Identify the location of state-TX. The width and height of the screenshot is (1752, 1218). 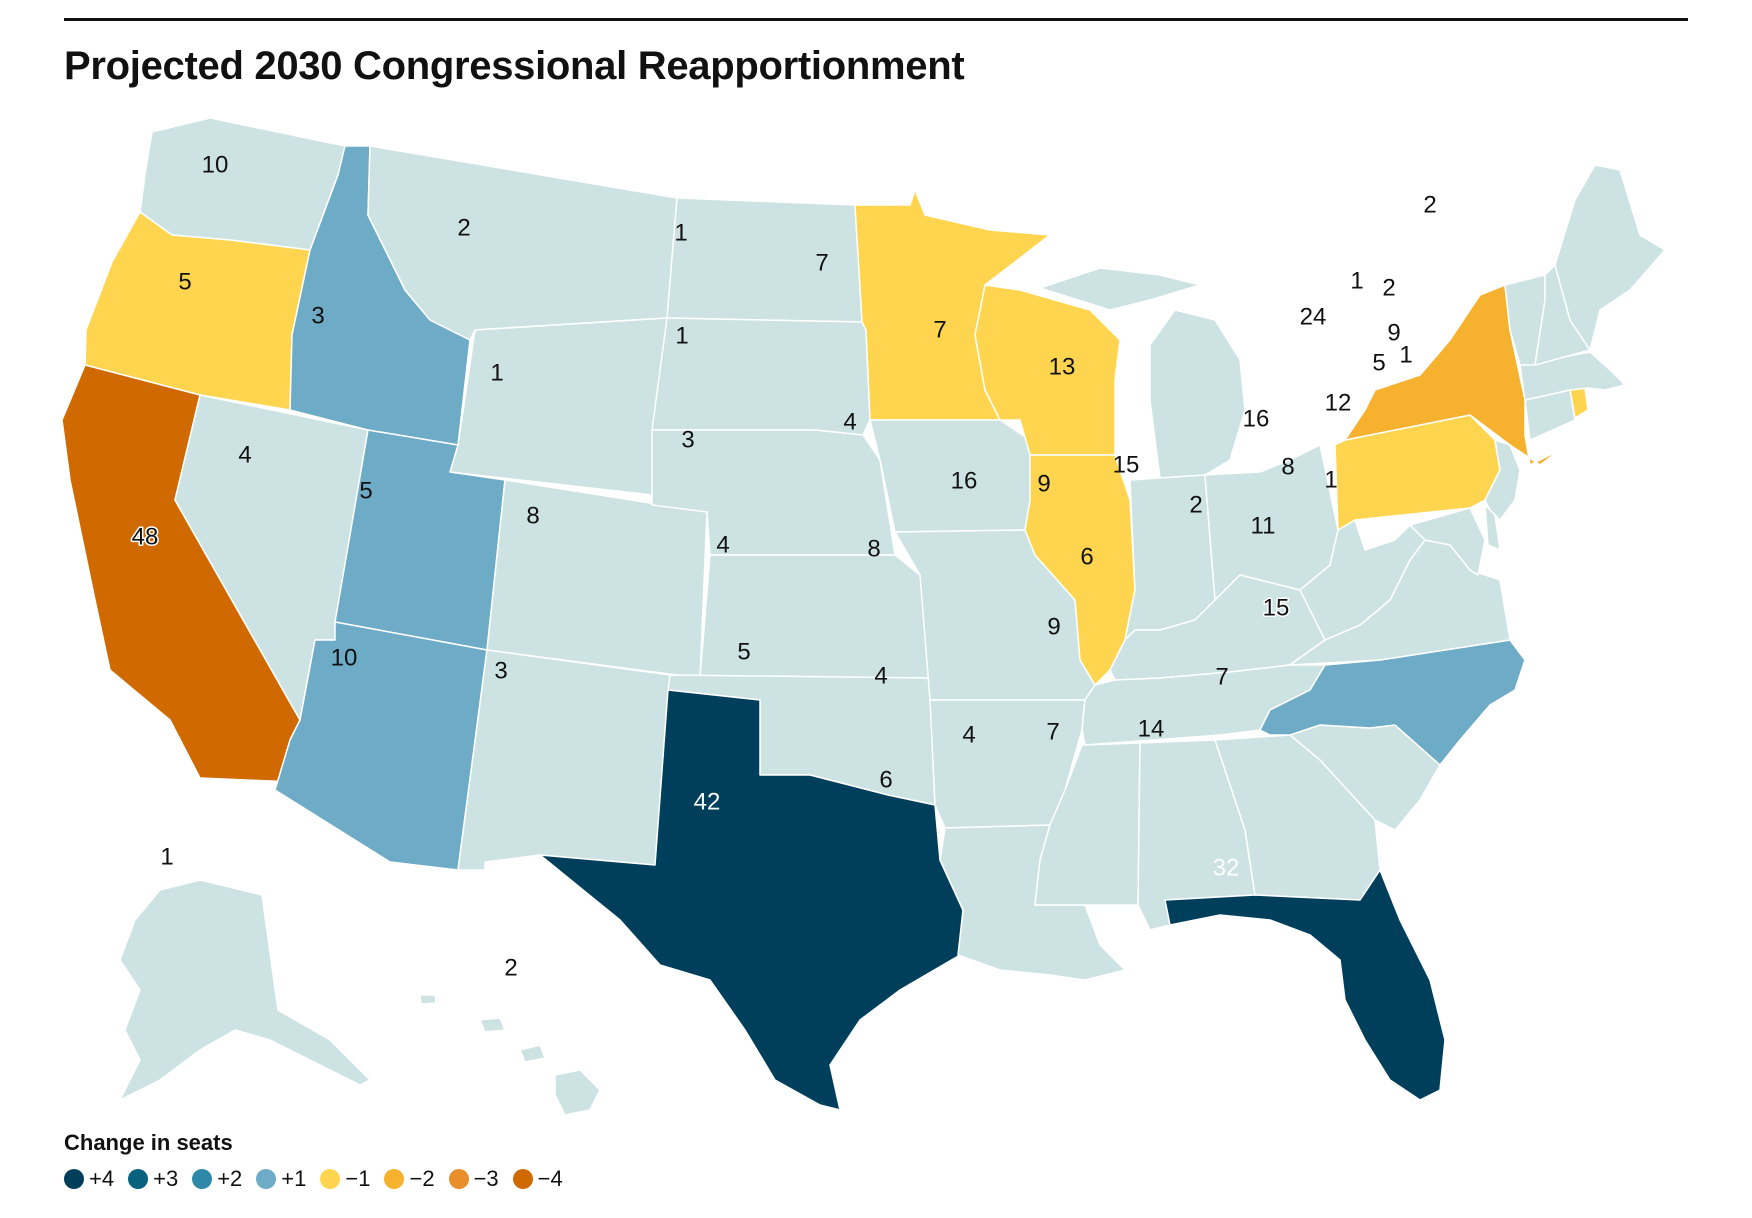
(751, 900).